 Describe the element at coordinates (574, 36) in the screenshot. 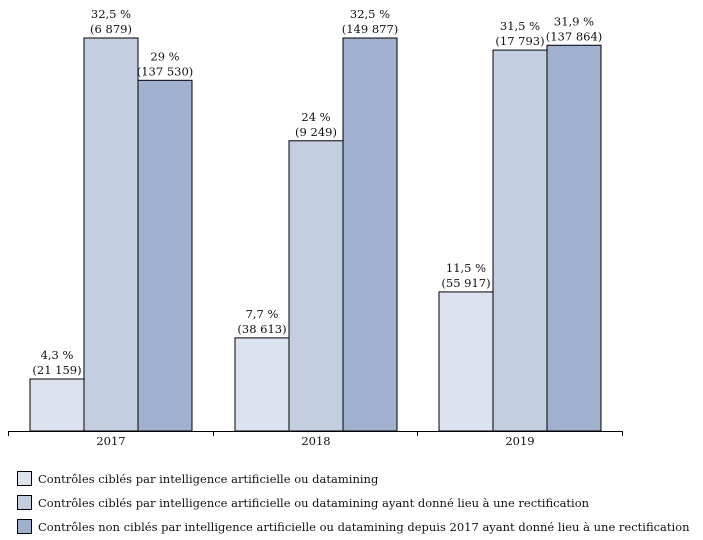

I see `data-label-count: (137 864)` at that location.